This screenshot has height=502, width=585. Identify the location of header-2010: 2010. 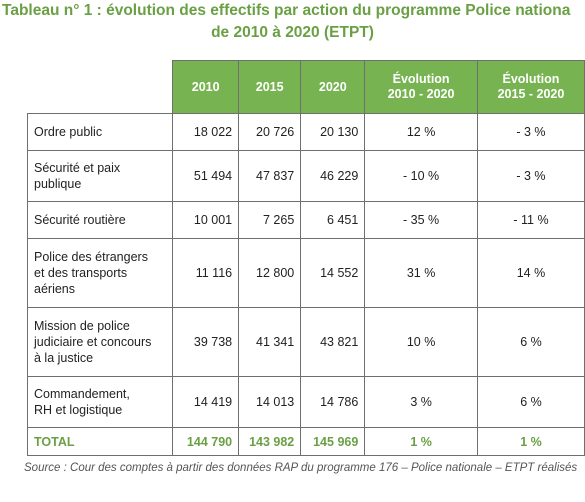
(206, 87).